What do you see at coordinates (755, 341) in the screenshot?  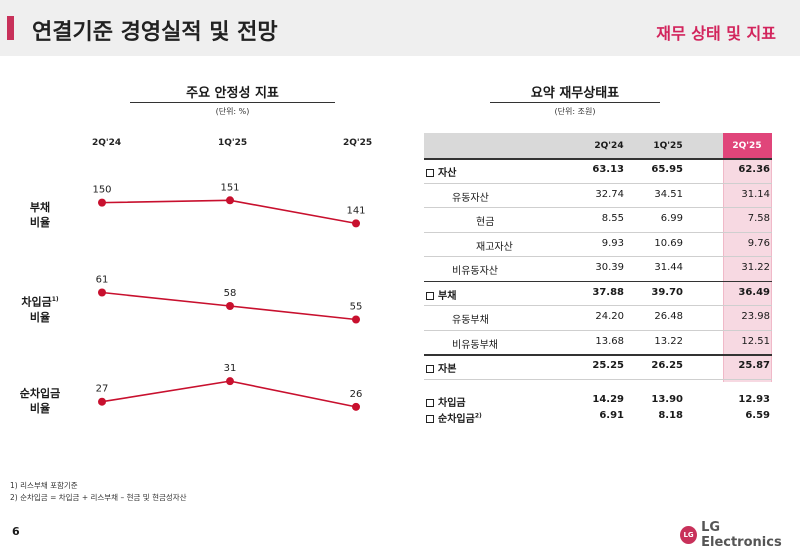 I see `table-cell: 12.51` at bounding box center [755, 341].